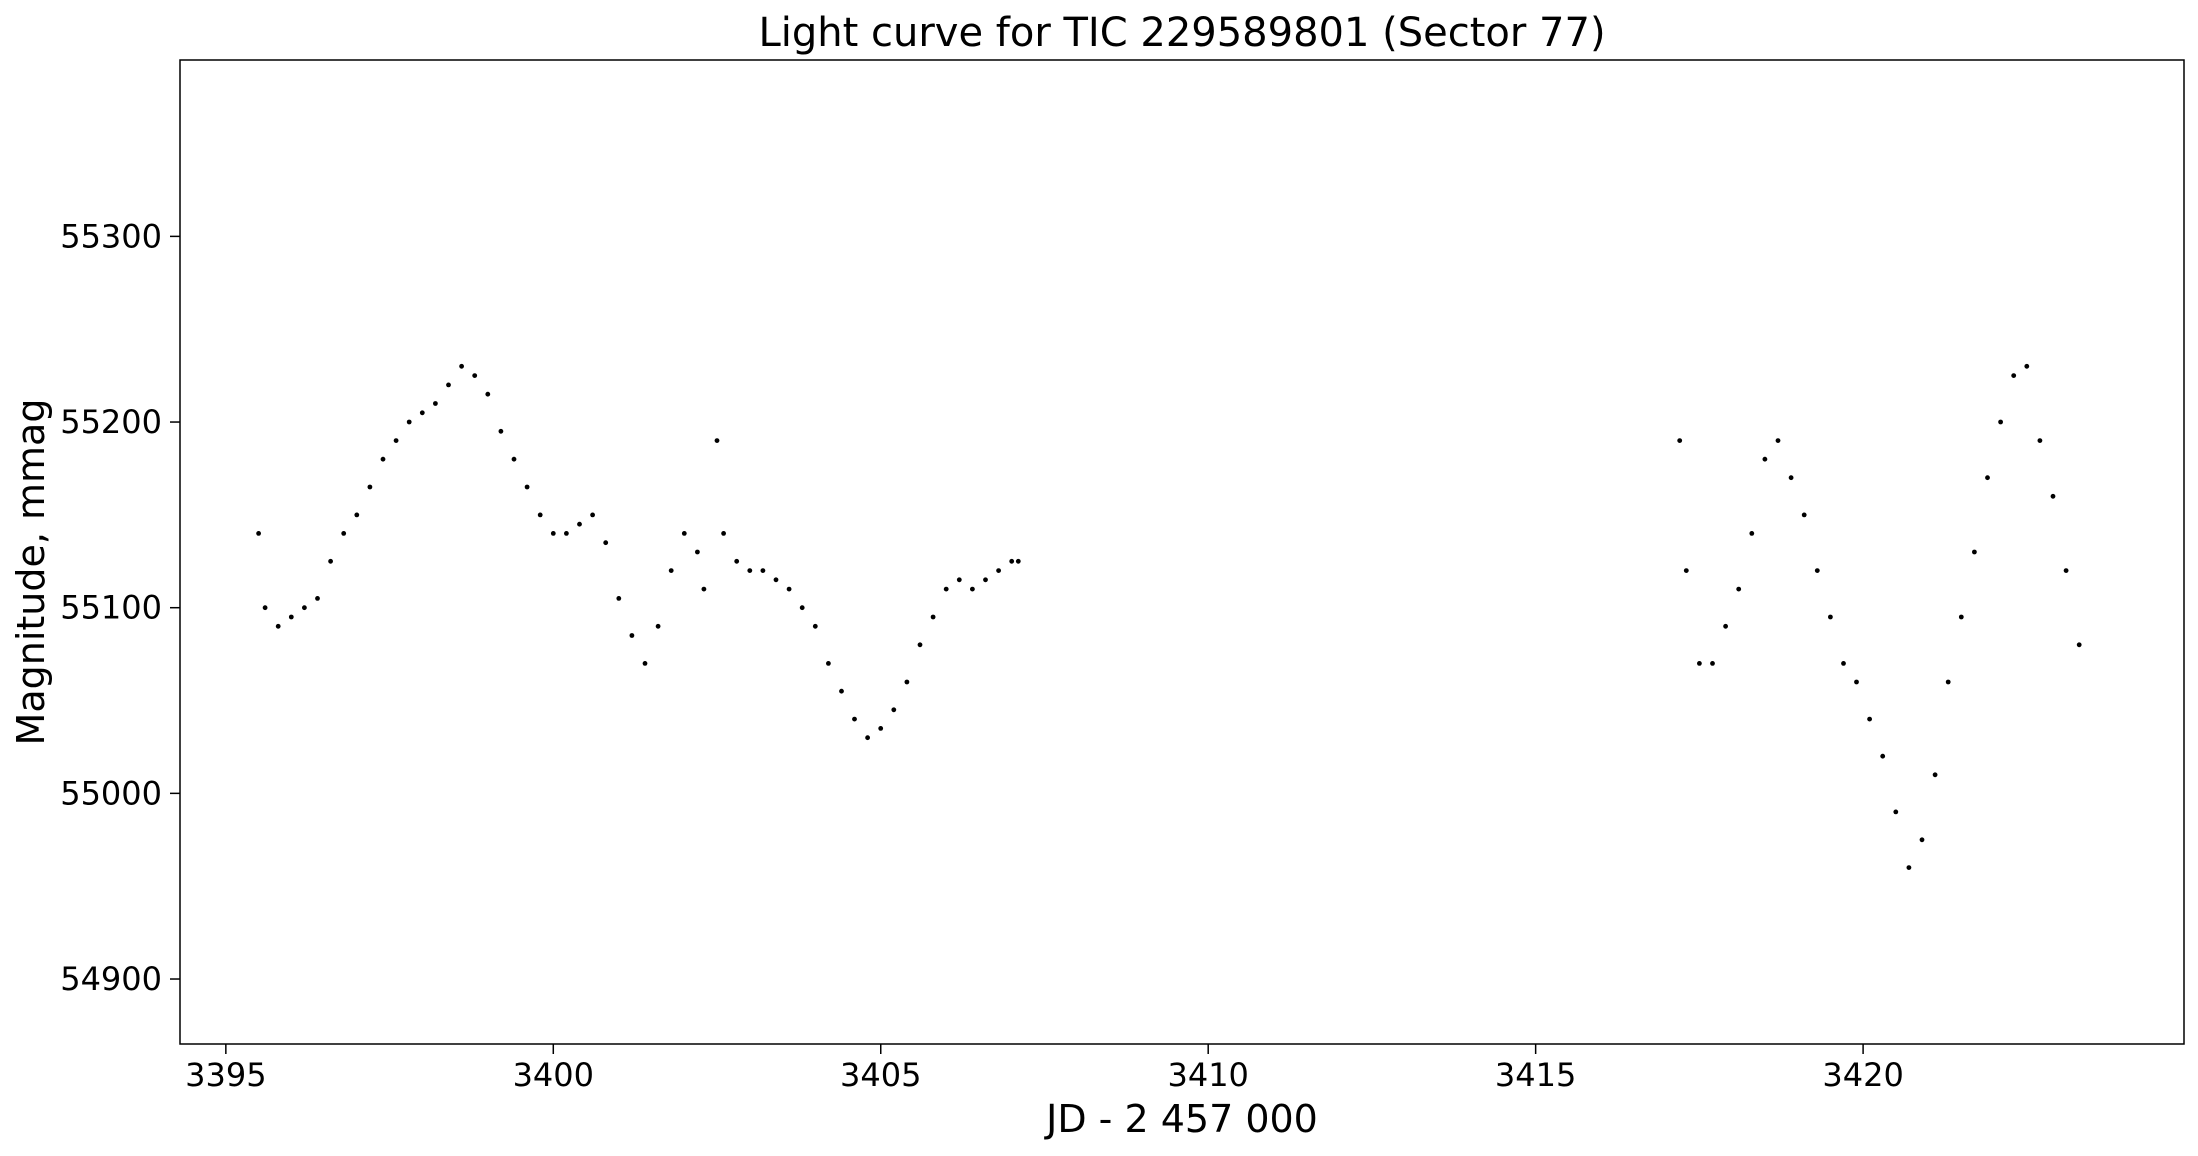  Describe the element at coordinates (111, 608) in the screenshot. I see `y-tick-label: 55100` at that location.